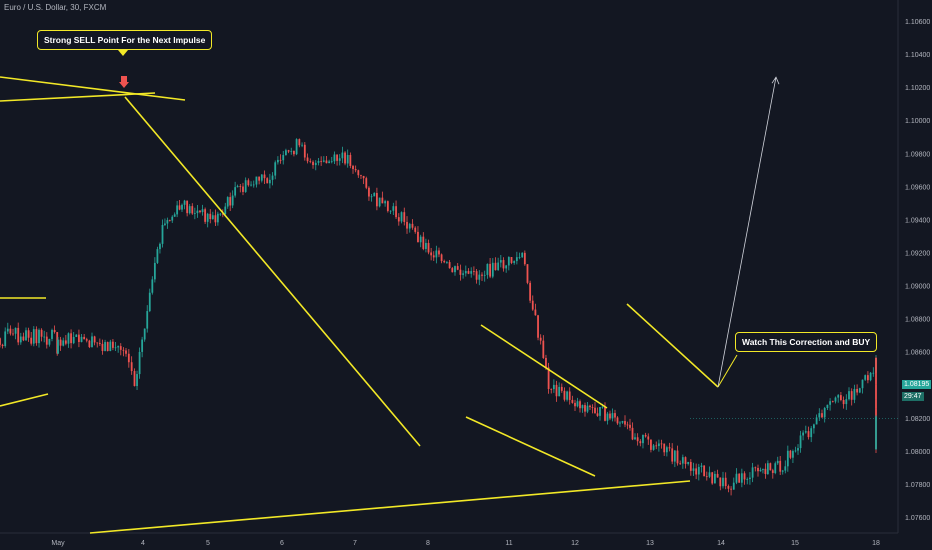 This screenshot has width=932, height=550. What do you see at coordinates (917, 187) in the screenshot?
I see `y-tick-label: 1.09600` at bounding box center [917, 187].